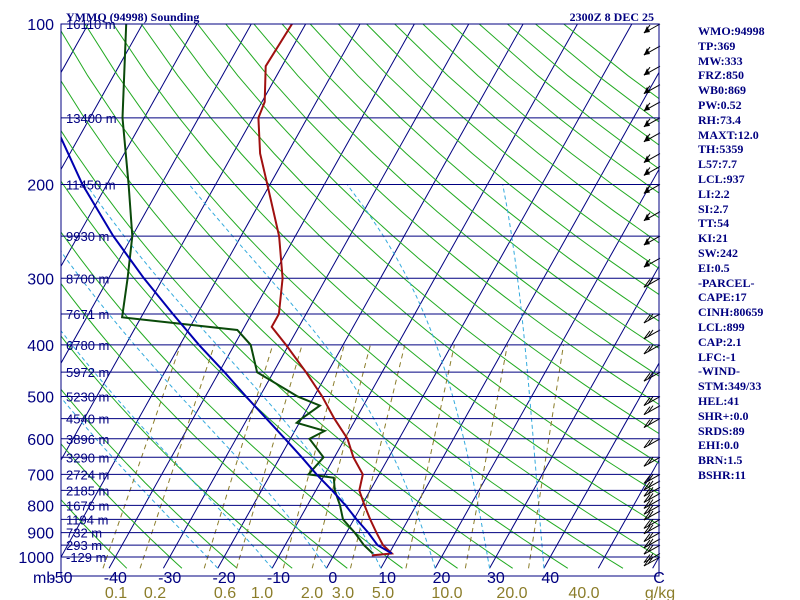 This screenshot has width=800, height=600. I want to click on stat-line: FRZ:850, so click(721, 75).